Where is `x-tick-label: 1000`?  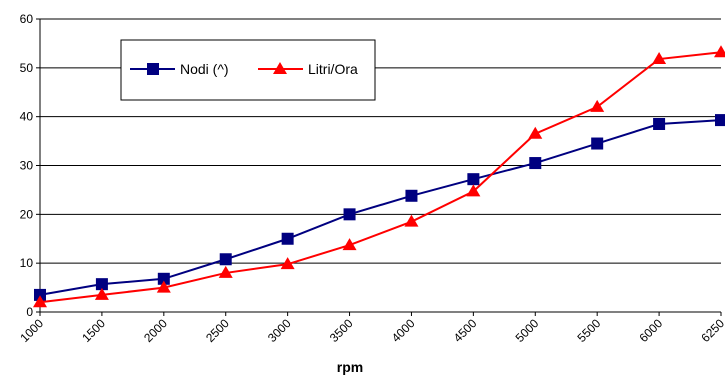
x-tick-label: 1000 is located at coordinates (31, 330).